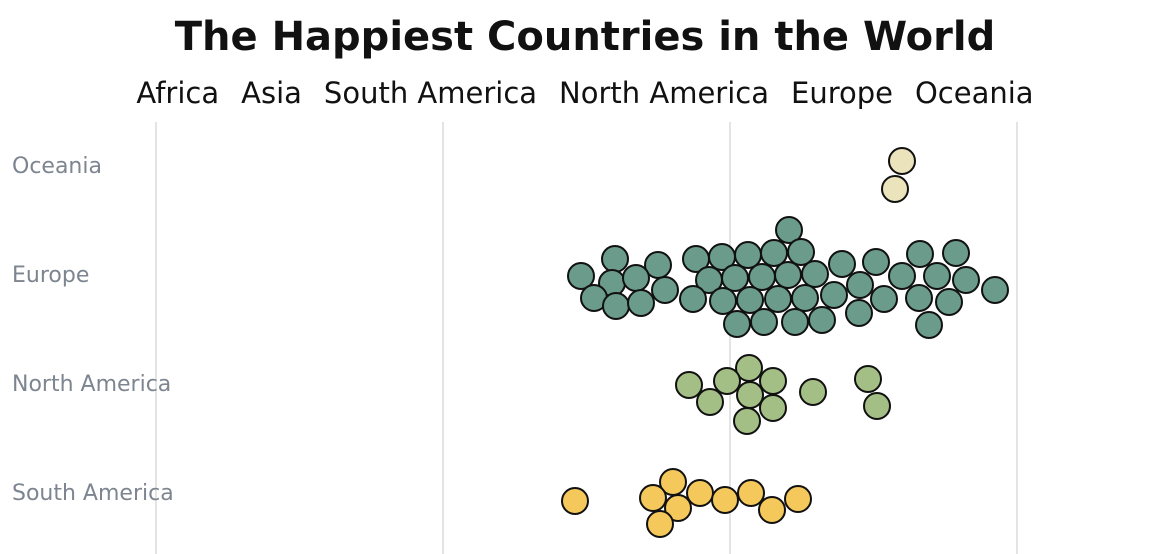 The image size is (1170, 554). Describe the element at coordinates (50, 275) in the screenshot. I see `row-label-europe: Europe` at that location.